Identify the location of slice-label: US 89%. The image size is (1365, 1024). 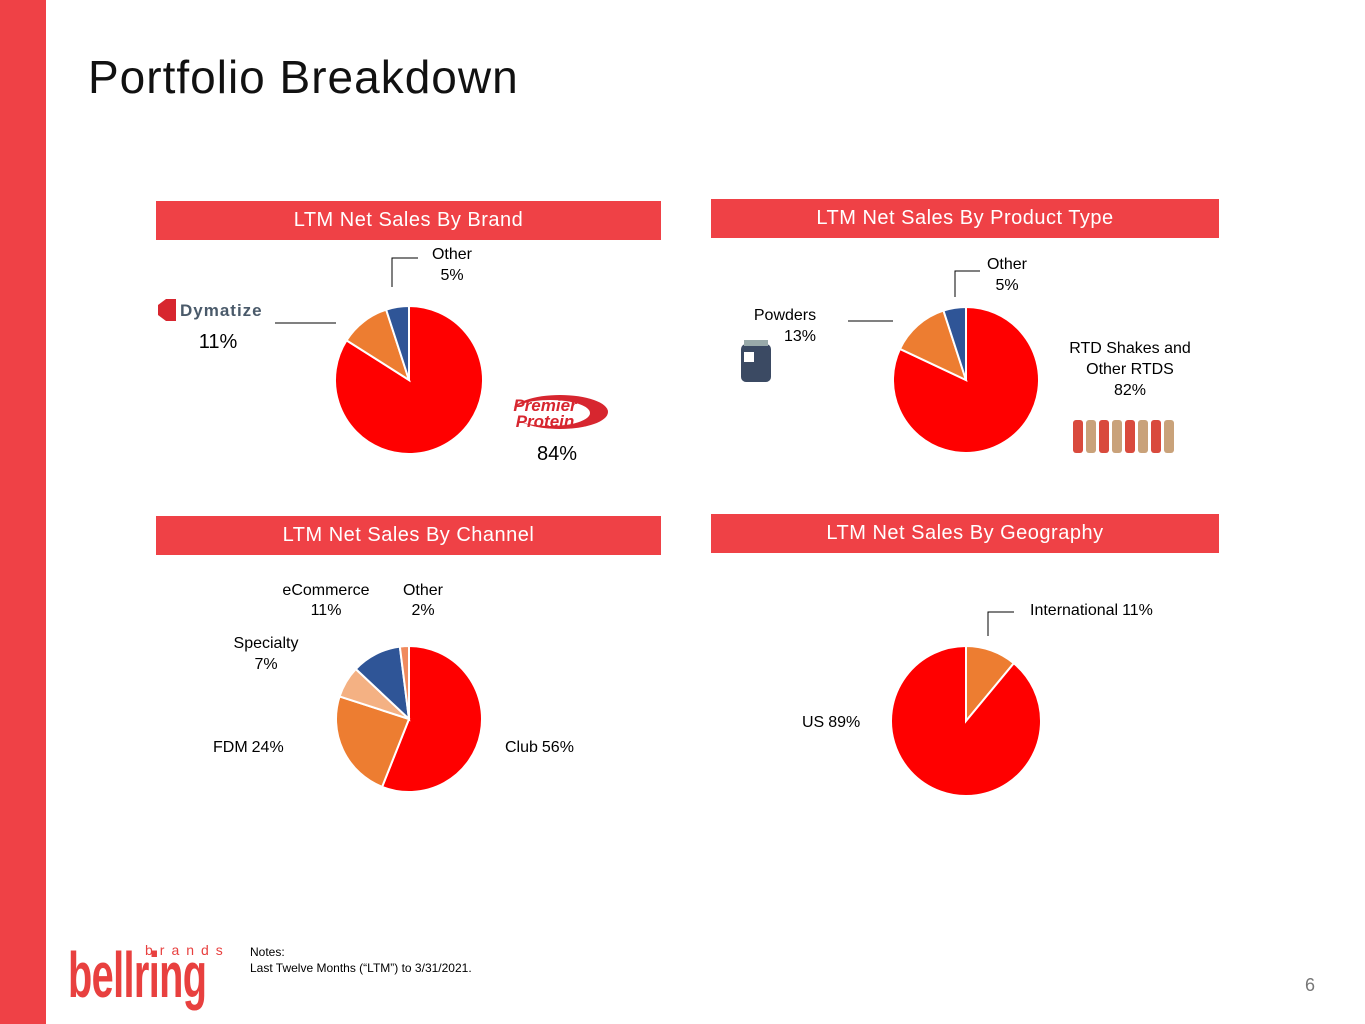
(831, 722).